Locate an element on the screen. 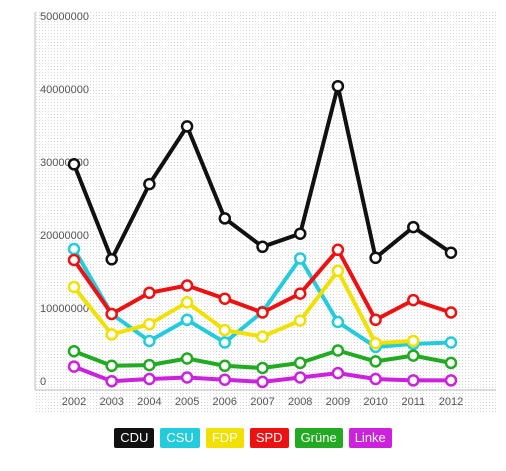 The width and height of the screenshot is (506, 471). x-tick-label: 2006 is located at coordinates (225, 402).